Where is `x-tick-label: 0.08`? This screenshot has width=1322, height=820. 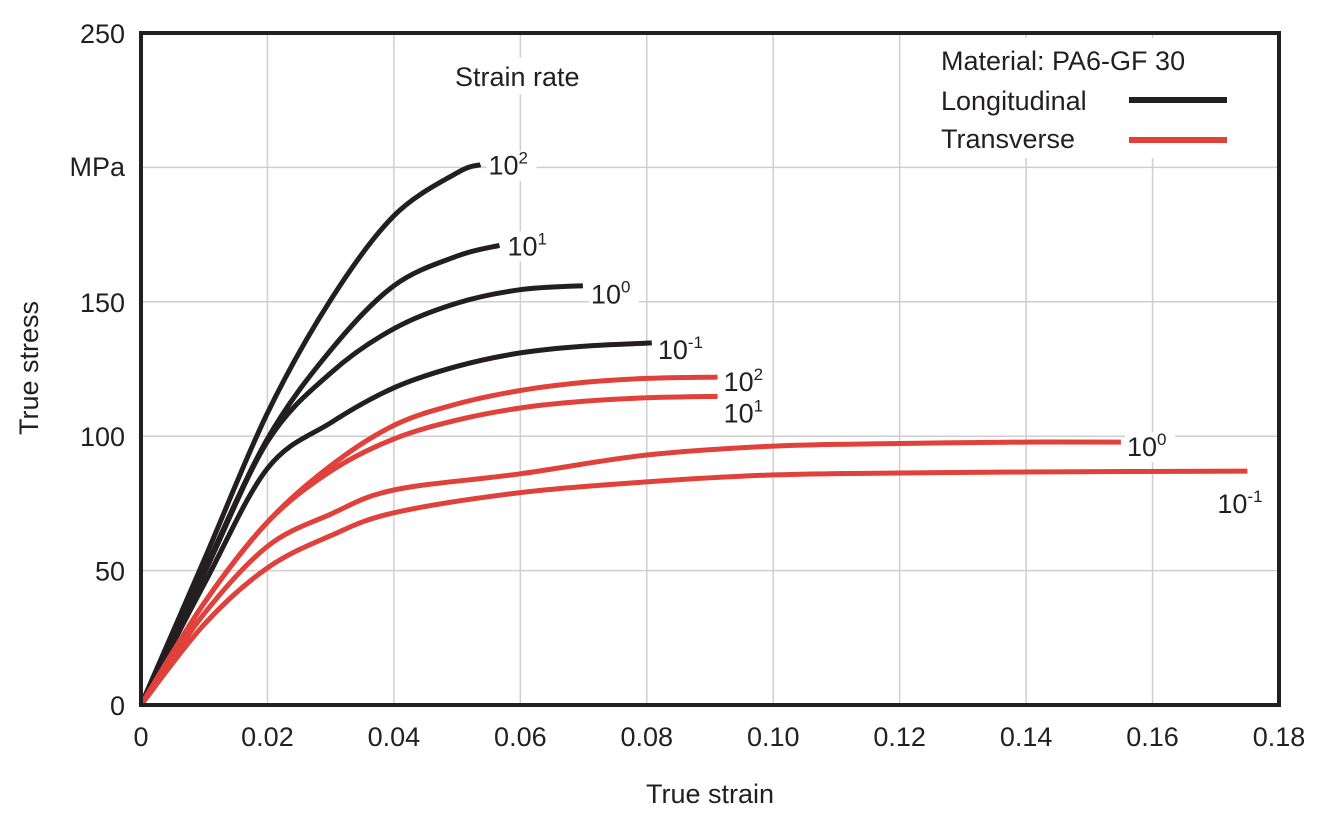
x-tick-label: 0.08 is located at coordinates (646, 737).